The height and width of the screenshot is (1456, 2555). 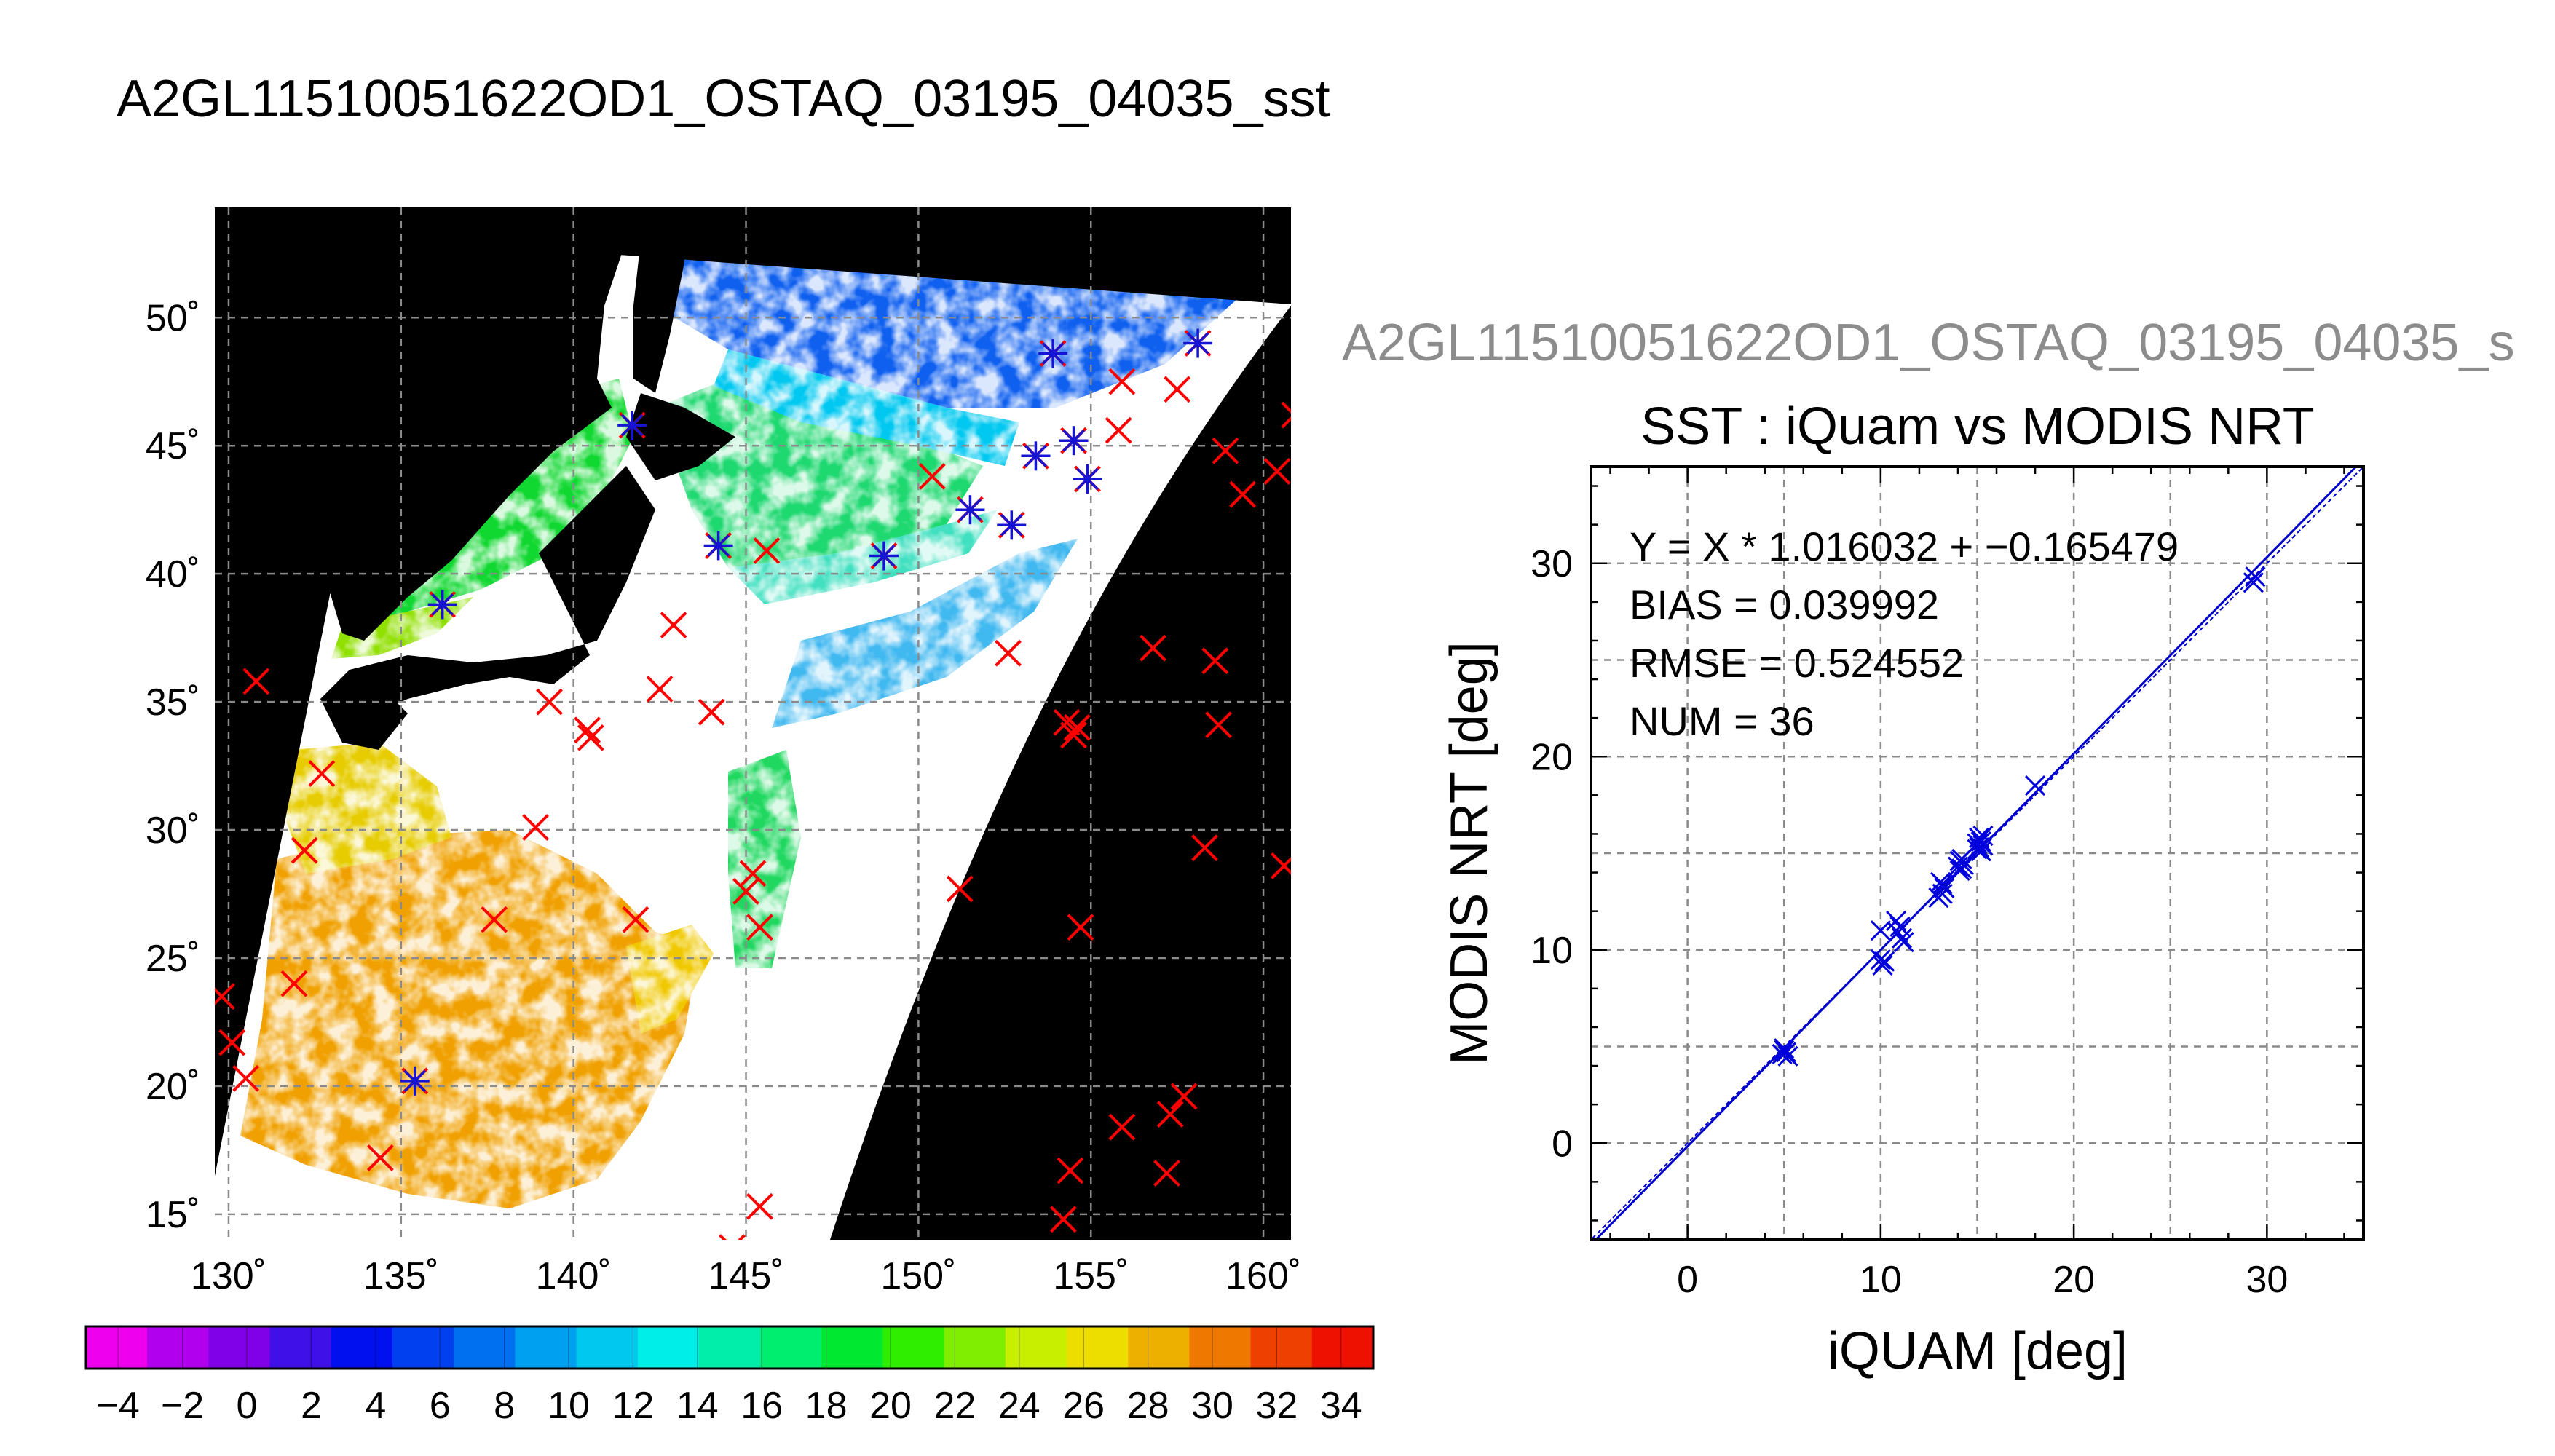 What do you see at coordinates (173, 1087) in the screenshot?
I see `map-lat-tick-label: 20˚` at bounding box center [173, 1087].